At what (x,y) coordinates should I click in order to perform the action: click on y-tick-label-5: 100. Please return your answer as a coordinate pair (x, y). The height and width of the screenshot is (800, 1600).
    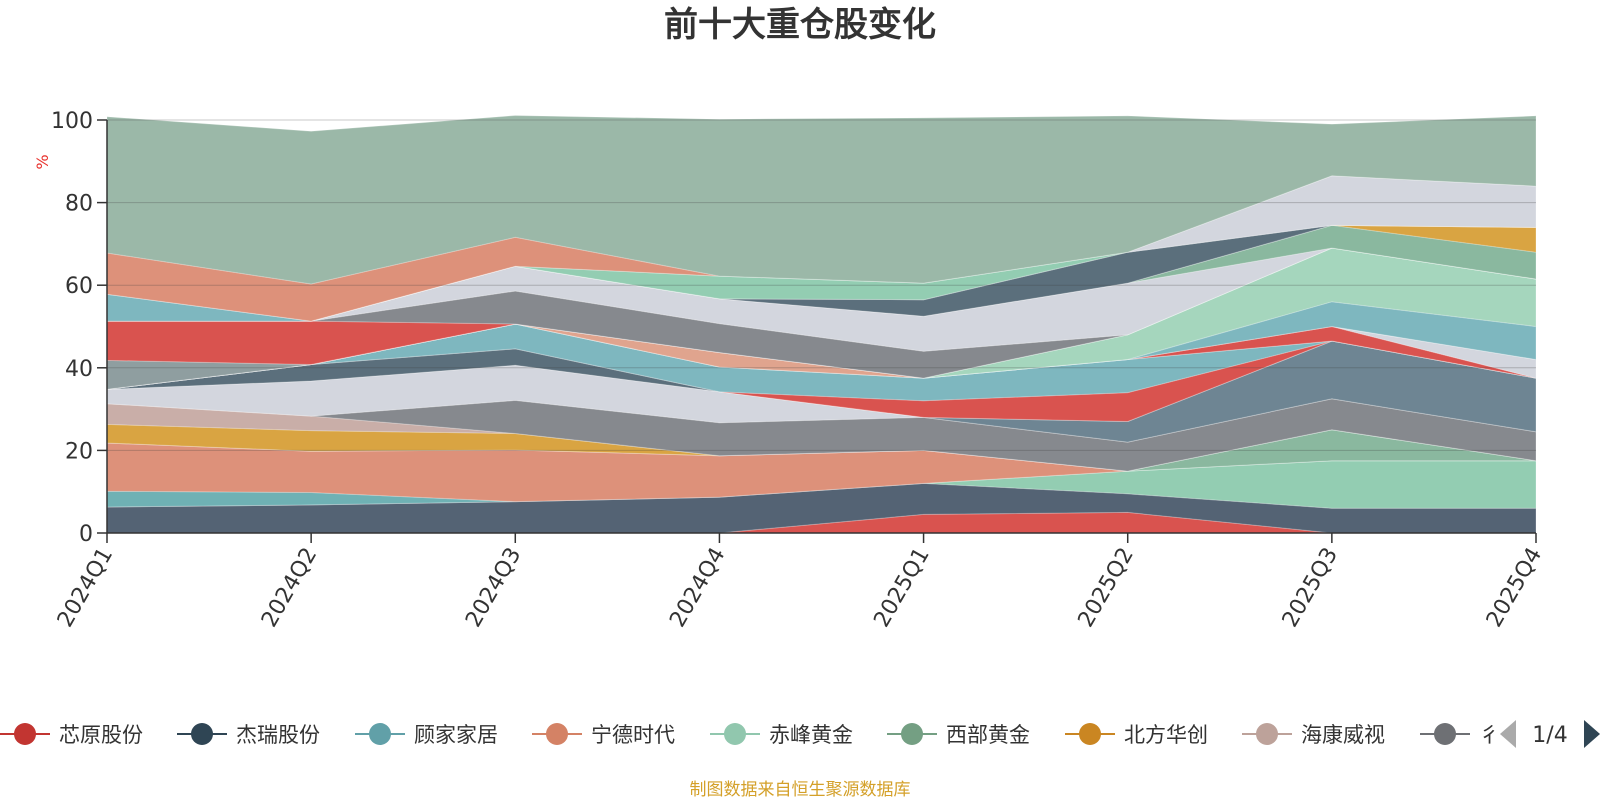
    Looking at the image, I should click on (72, 121).